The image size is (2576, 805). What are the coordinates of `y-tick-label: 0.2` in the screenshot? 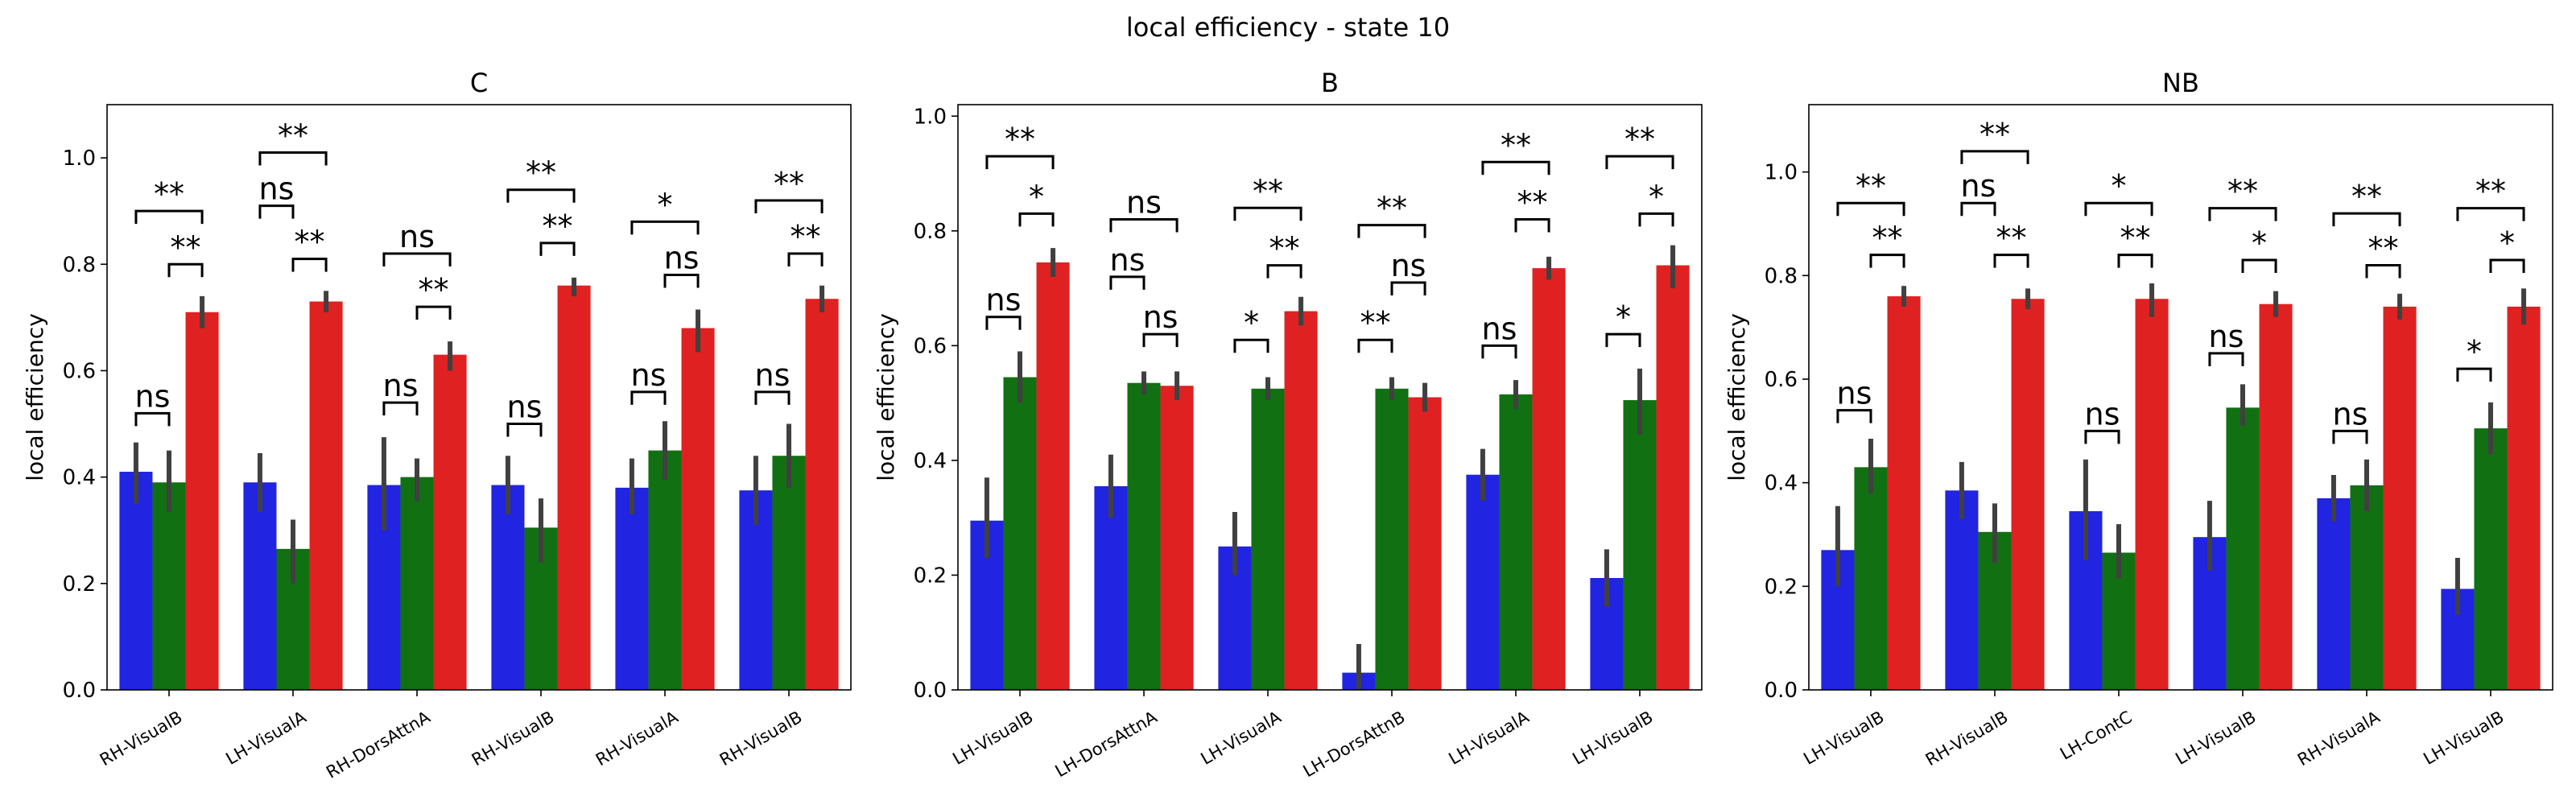 It's located at (79, 584).